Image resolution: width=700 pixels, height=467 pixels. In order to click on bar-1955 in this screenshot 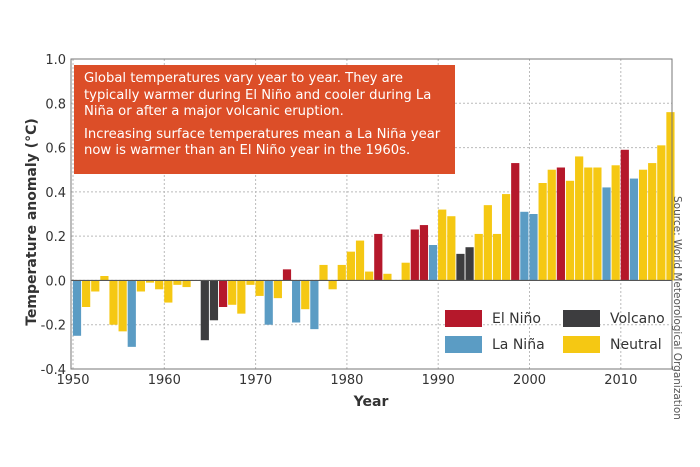, I will do `click(122, 306)`.